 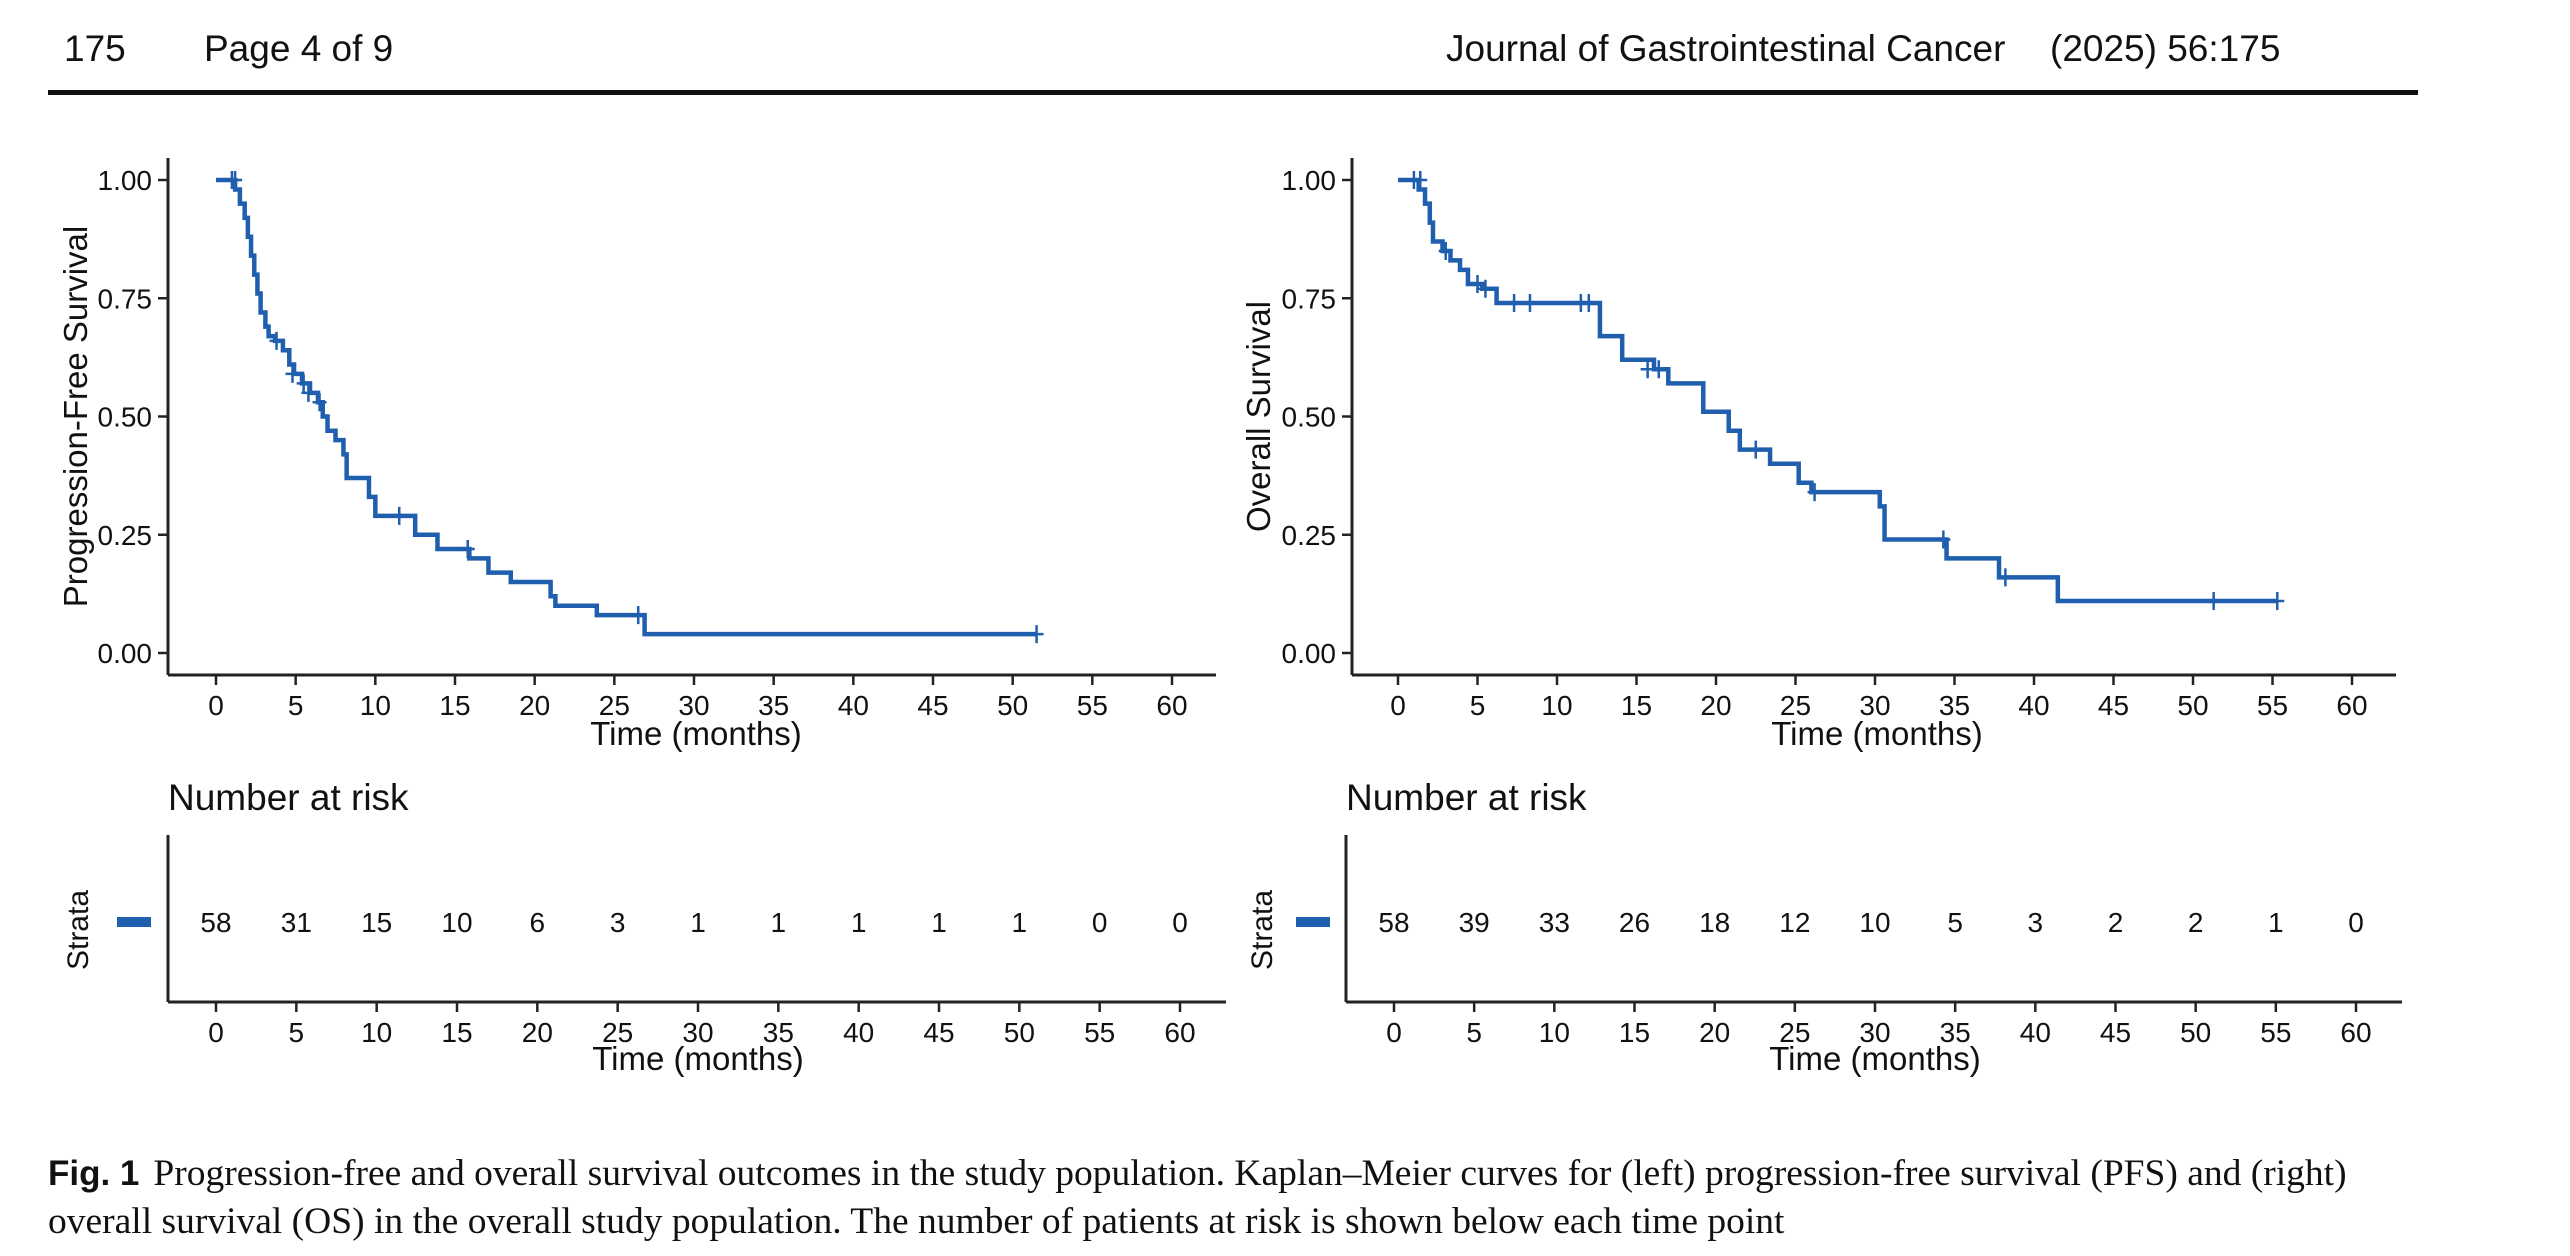 What do you see at coordinates (1874, 1032) in the screenshot?
I see `risk-x-tick-label: 30` at bounding box center [1874, 1032].